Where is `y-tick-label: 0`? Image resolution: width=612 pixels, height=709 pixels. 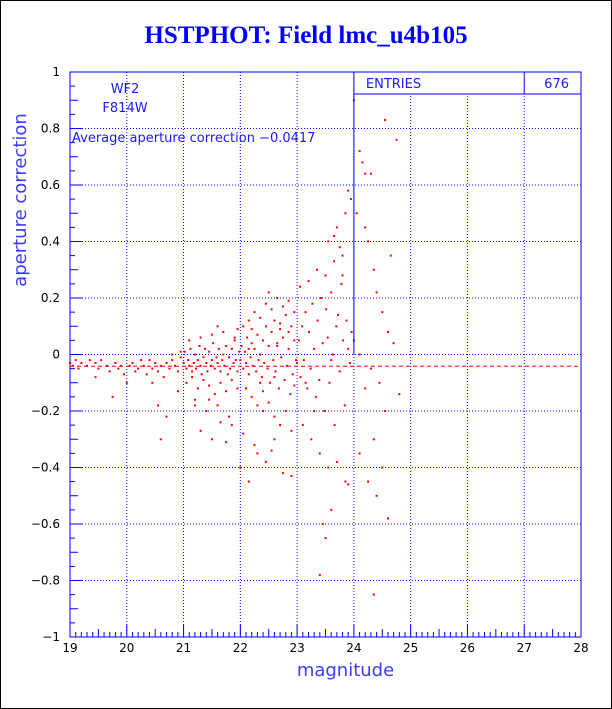 y-tick-label: 0 is located at coordinates (56, 355).